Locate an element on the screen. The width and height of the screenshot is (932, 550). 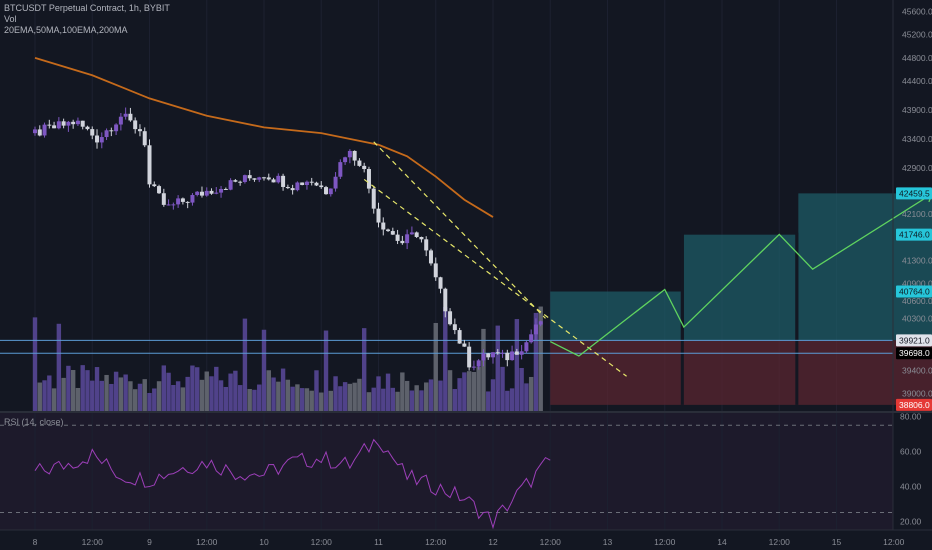
price-axis-label: 45200.0 is located at coordinates (917, 35).